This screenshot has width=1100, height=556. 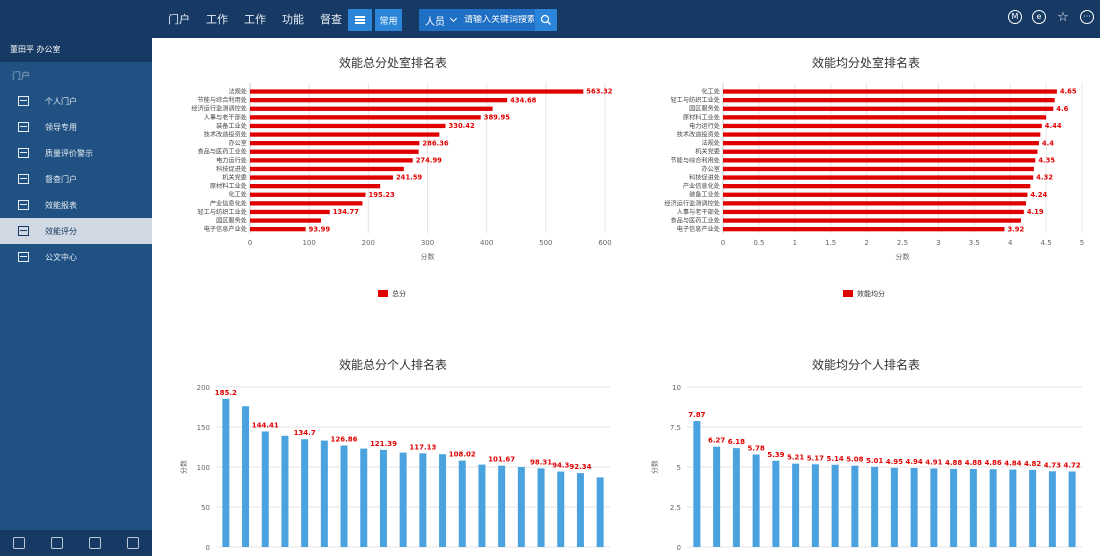 What do you see at coordinates (675, 428) in the screenshot?
I see `y-tick-label: 7.5` at bounding box center [675, 428].